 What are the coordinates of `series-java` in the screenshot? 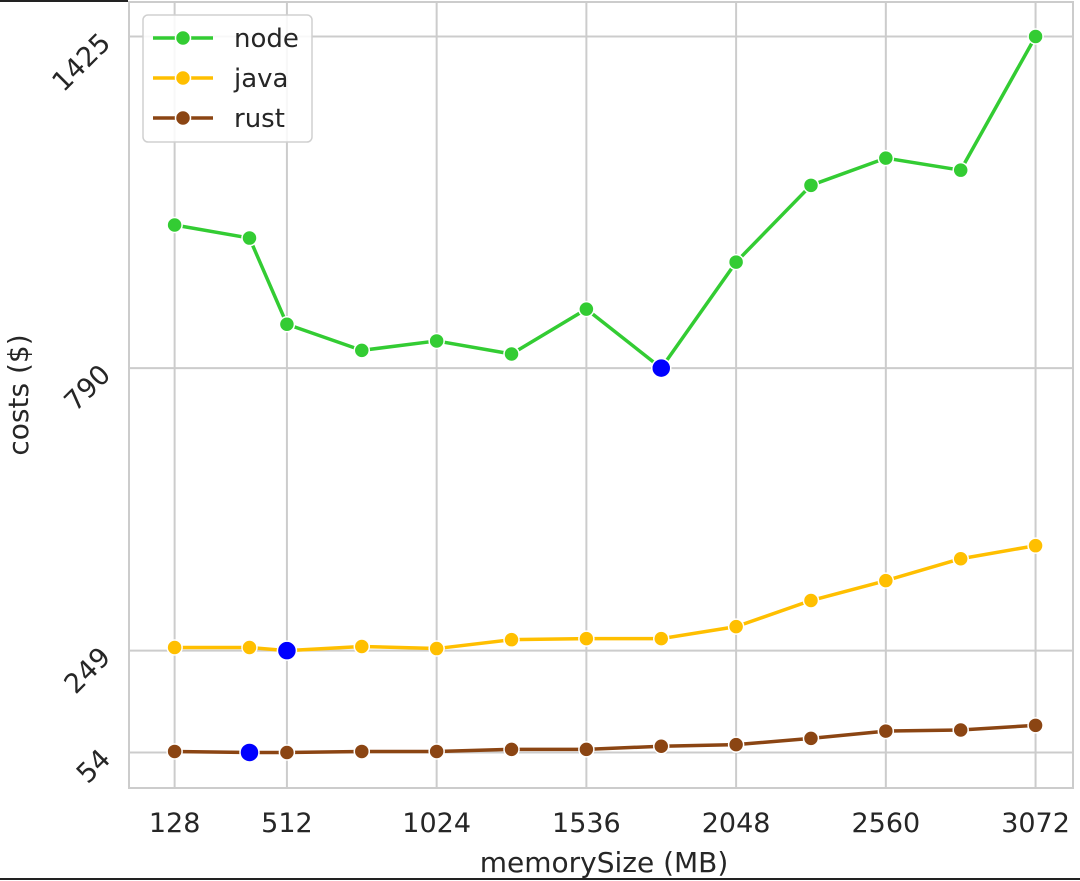 It's located at (605, 599).